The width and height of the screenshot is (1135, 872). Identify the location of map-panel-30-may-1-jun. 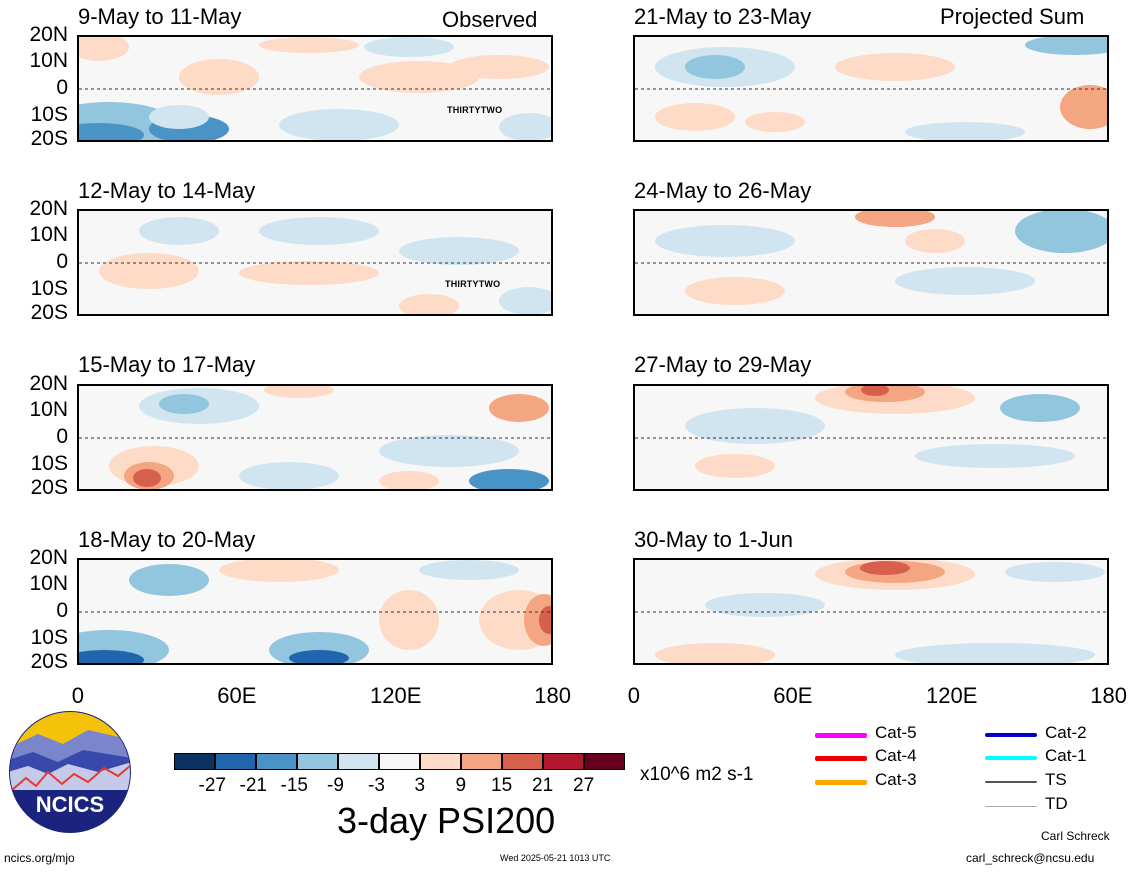
(871, 611).